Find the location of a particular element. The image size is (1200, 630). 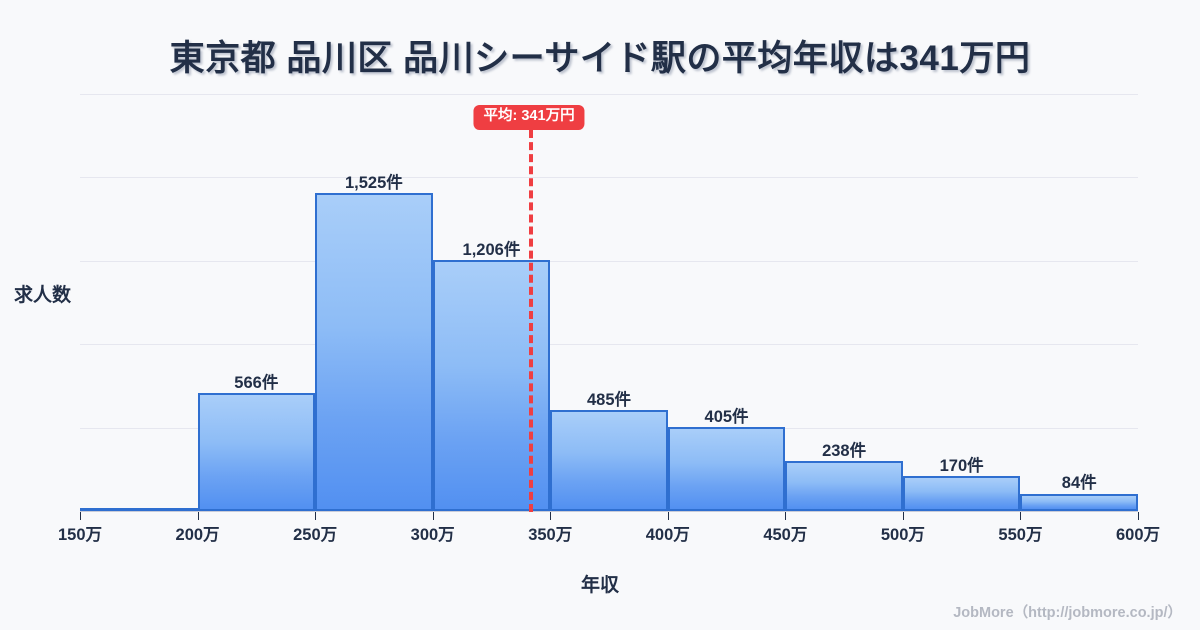

axis-baseline is located at coordinates (609, 511).